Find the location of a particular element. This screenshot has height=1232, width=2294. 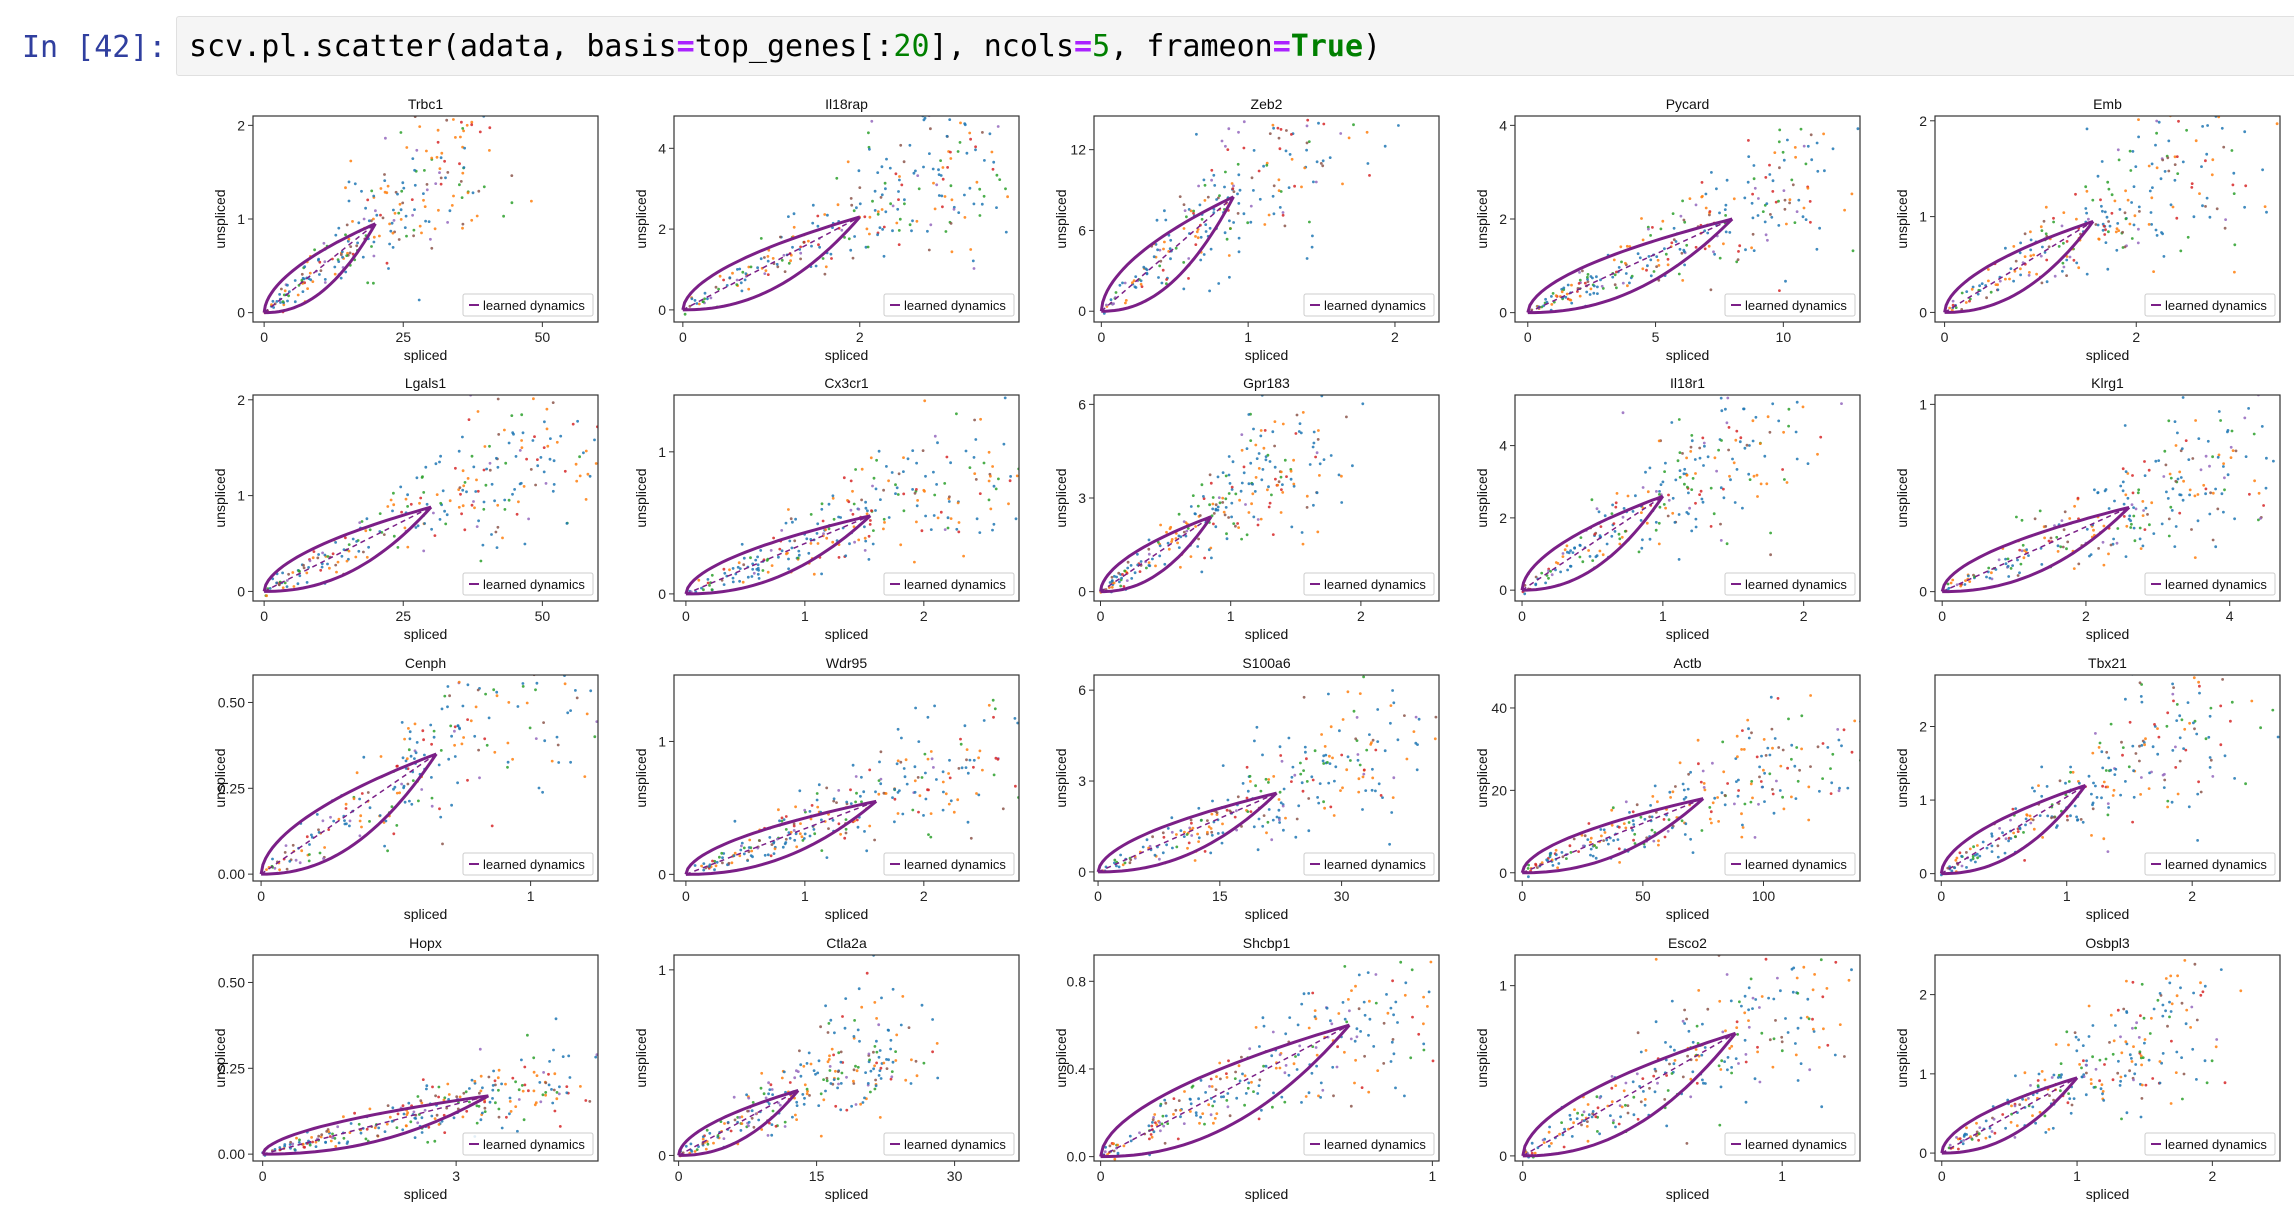

dynamics-lower-curve is located at coordinates (778, 555).